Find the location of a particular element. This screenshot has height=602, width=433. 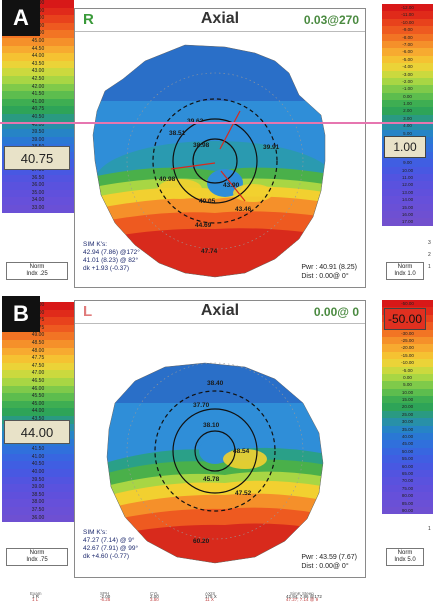

map-value: 43.46 is located at coordinates (243, 209).